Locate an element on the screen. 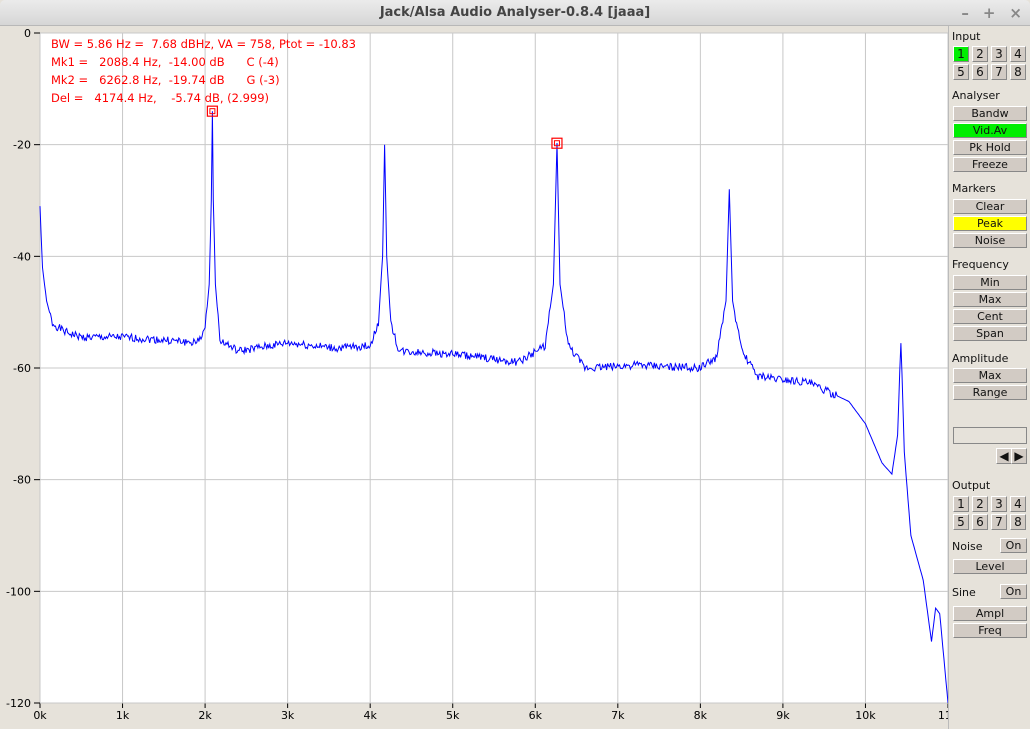 Image resolution: width=1030 pixels, height=729 pixels. noise-label: Noise is located at coordinates (967, 546).